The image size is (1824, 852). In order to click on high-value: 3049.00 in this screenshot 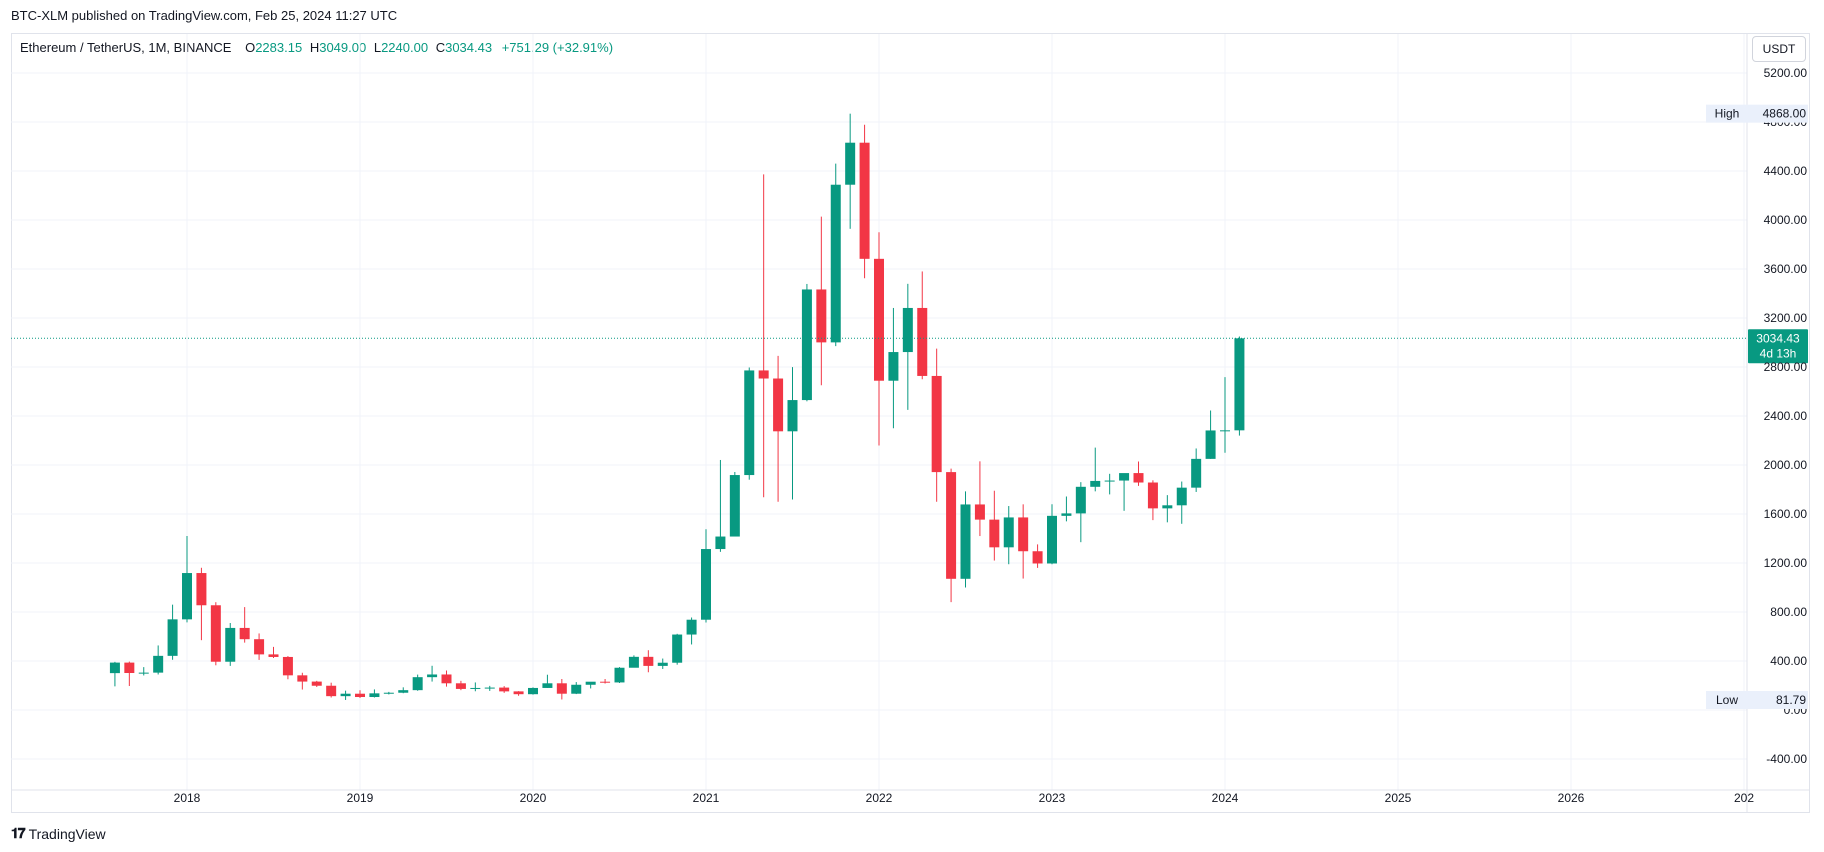, I will do `click(343, 47)`.